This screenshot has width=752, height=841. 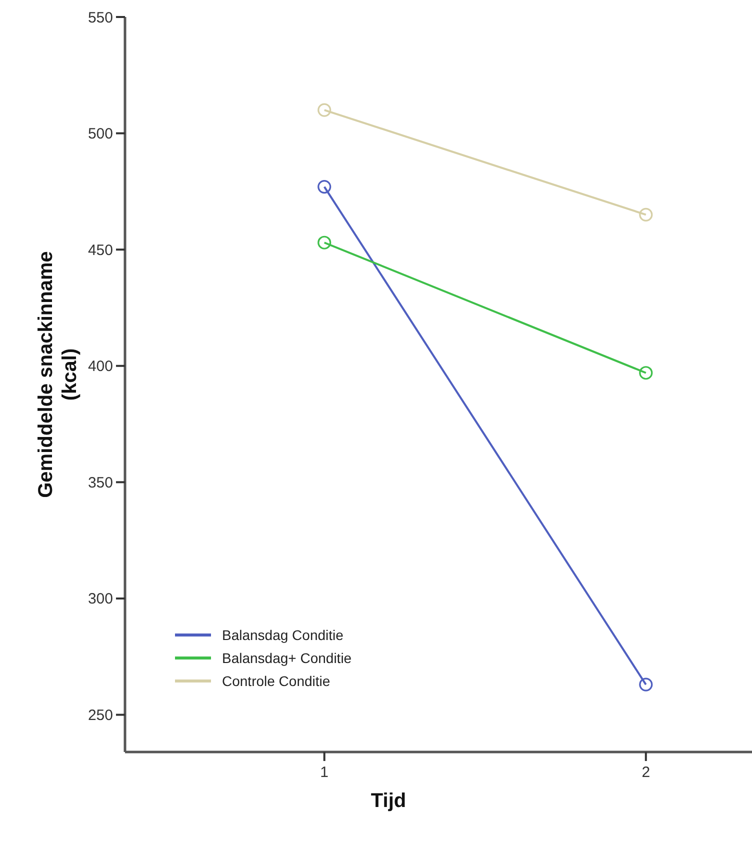 I want to click on x-tick-label: 2, so click(x=646, y=772).